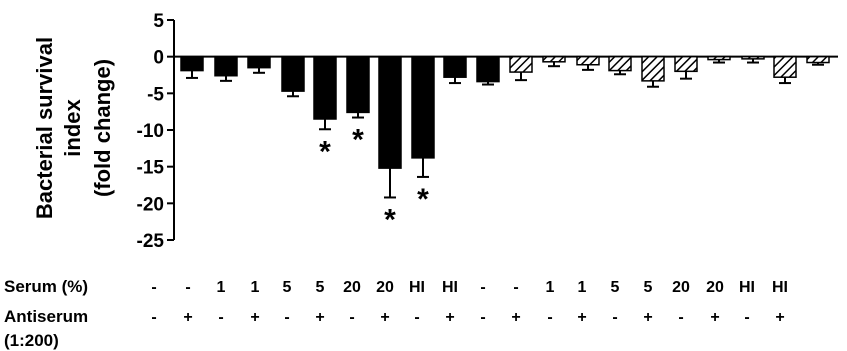 This screenshot has height=351, width=847. What do you see at coordinates (158, 21) in the screenshot?
I see `y-tick-label: 5` at bounding box center [158, 21].